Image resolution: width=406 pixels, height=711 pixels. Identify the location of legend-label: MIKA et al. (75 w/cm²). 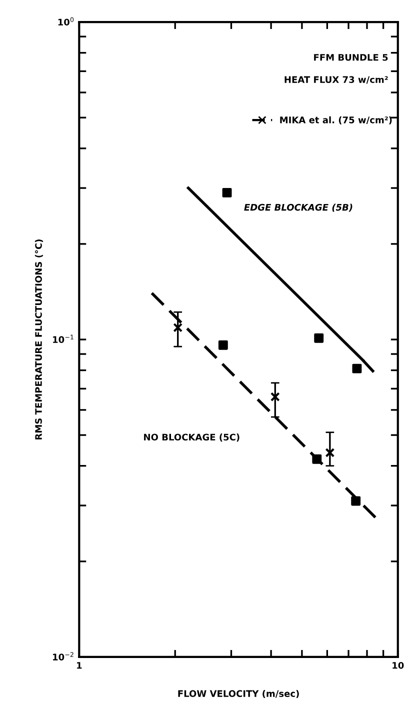
(336, 120).